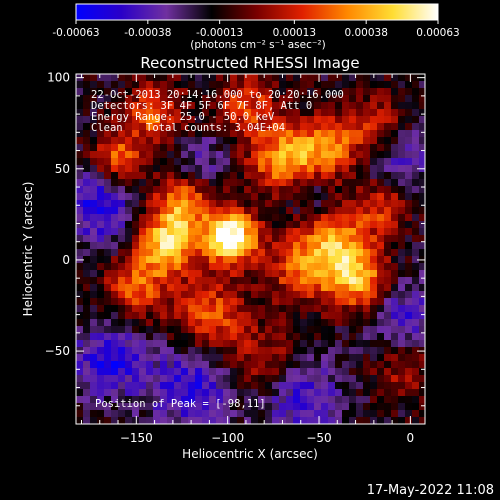 The width and height of the screenshot is (500, 500). I want to click on x-tick-label: −50, so click(318, 438).